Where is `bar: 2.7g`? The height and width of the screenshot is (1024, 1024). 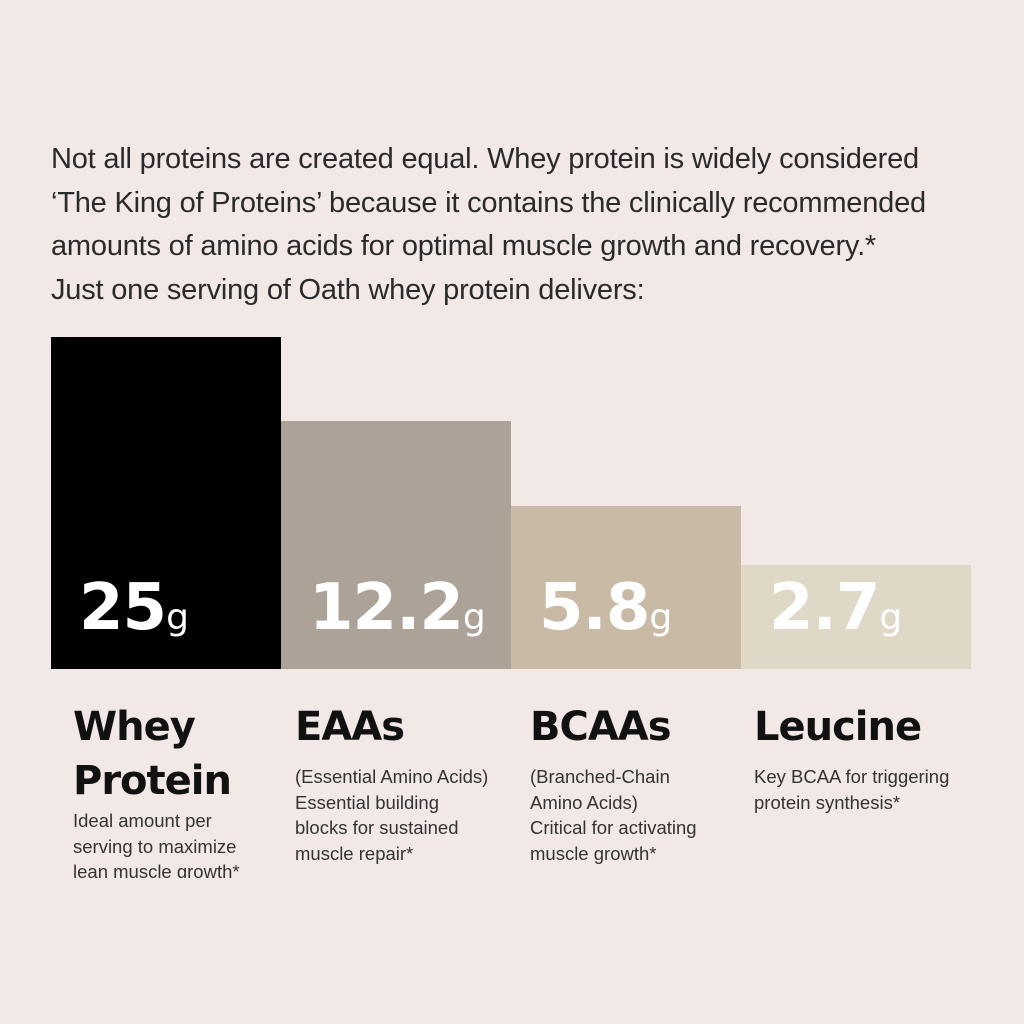
bar: 2.7g is located at coordinates (856, 617).